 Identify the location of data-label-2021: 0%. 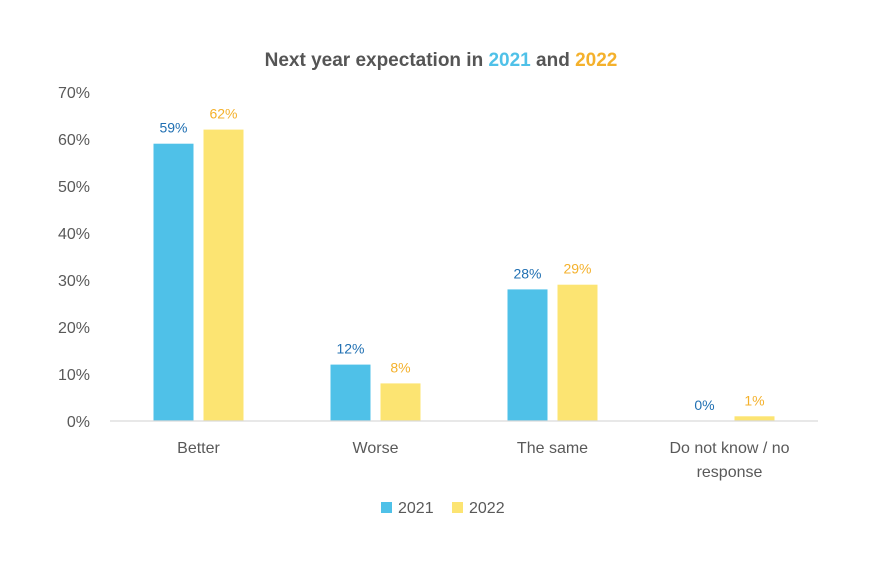
(704, 405).